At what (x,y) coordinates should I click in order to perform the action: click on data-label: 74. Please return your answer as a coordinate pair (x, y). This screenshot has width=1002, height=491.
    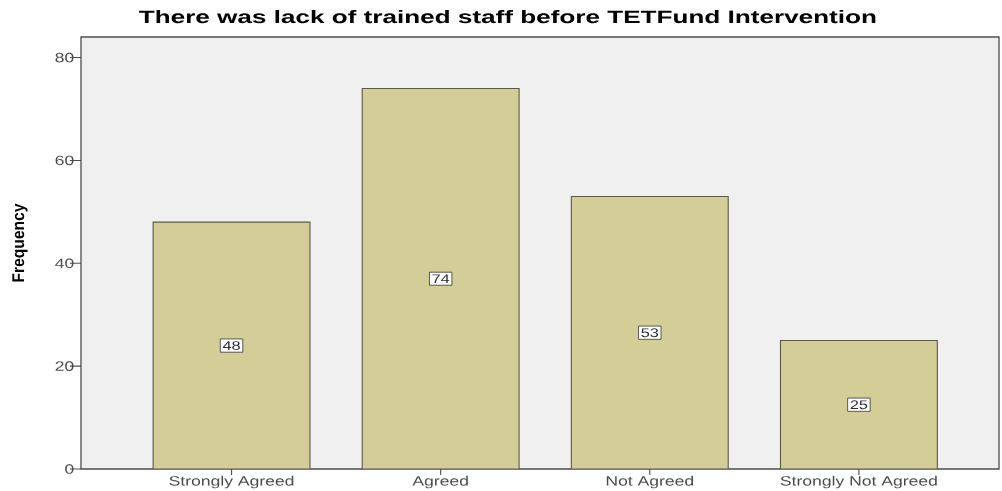
    Looking at the image, I should click on (441, 279).